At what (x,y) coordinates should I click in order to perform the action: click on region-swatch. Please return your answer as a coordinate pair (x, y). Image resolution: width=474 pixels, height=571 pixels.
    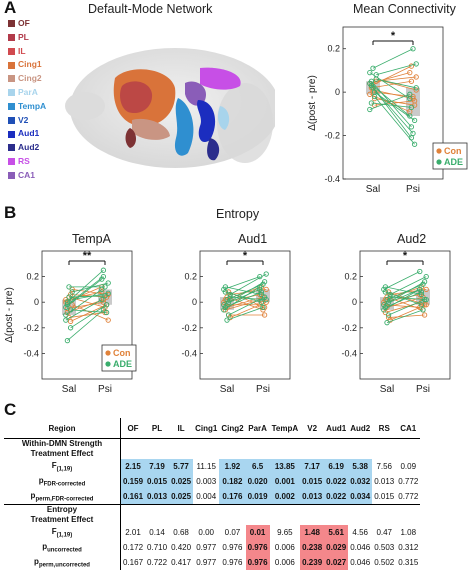
    Looking at the image, I should click on (11, 107).